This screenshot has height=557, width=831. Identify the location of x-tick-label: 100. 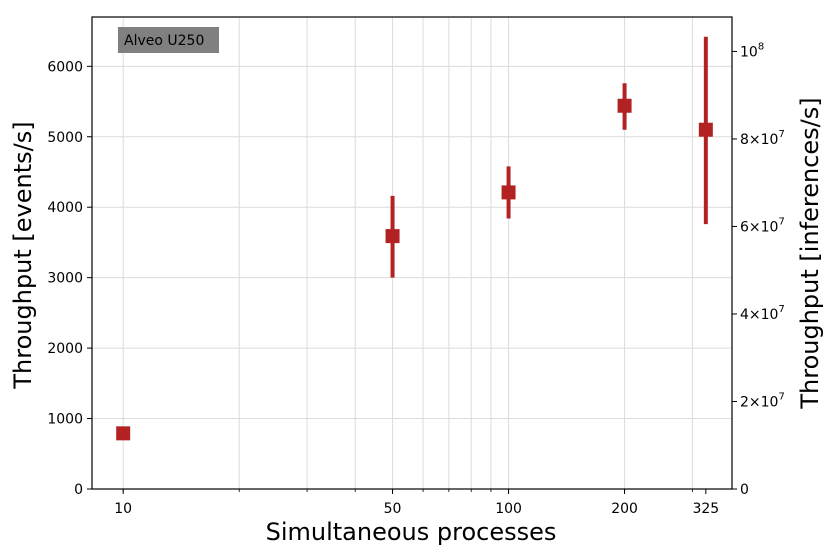
(508, 509).